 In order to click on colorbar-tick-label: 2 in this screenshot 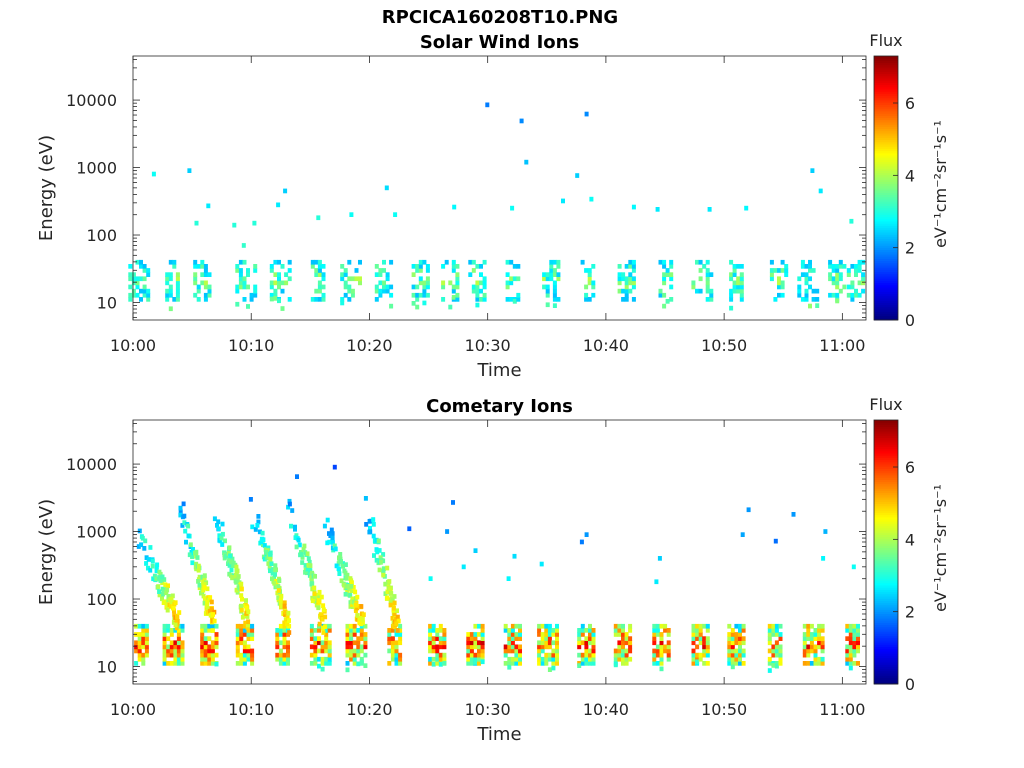, I will do `click(910, 612)`.